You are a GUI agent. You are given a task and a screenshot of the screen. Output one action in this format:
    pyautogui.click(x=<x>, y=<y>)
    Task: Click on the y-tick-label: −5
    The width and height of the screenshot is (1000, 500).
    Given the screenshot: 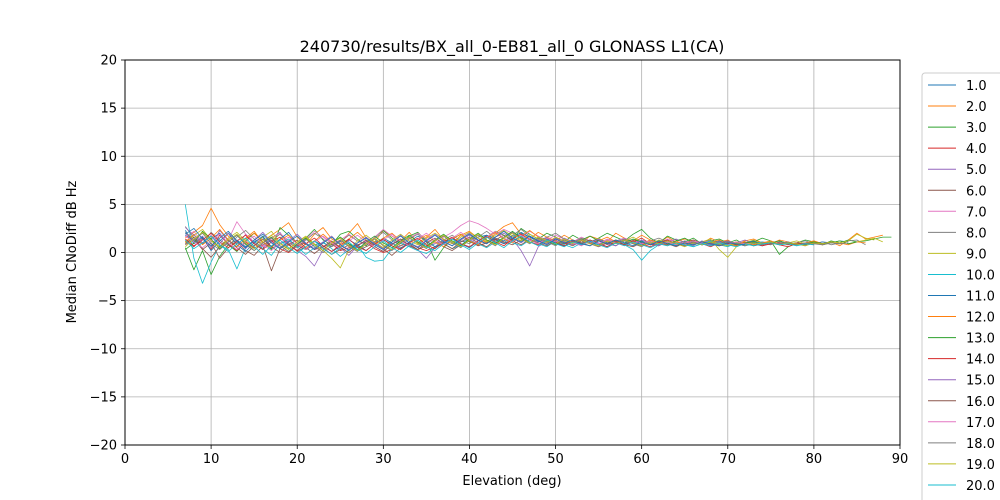 What is the action you would take?
    pyautogui.click(x=107, y=301)
    